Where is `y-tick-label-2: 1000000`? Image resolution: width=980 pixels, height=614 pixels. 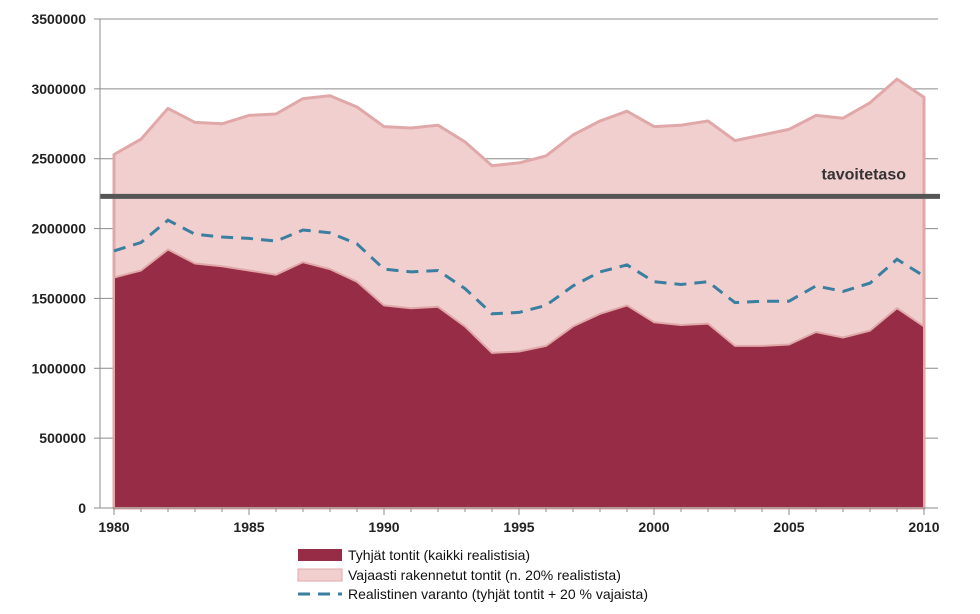
y-tick-label-2: 1000000 is located at coordinates (58, 368).